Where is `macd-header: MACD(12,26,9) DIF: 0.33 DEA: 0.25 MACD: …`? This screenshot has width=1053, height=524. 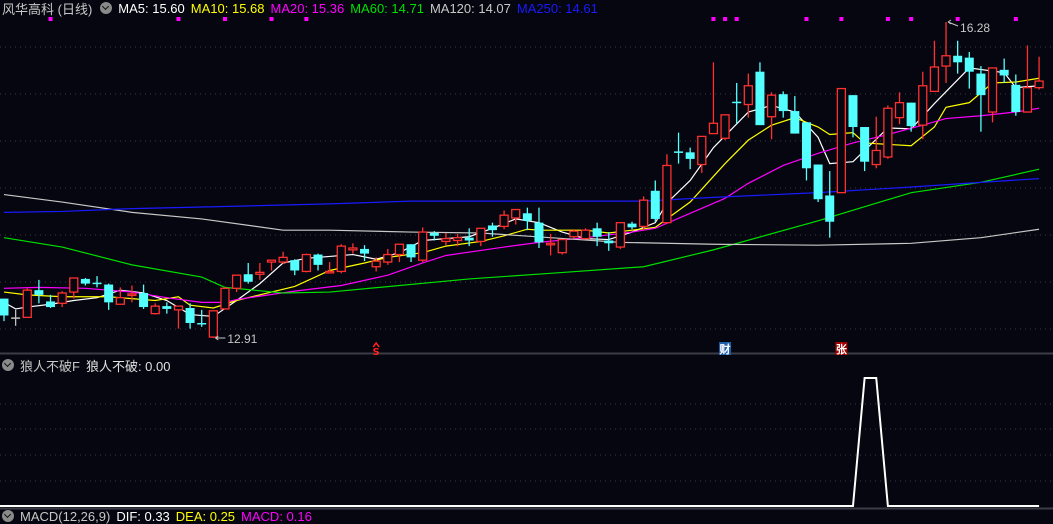
macd-header: MACD(12,26,9) DIF: 0.33 DEA: 0.25 MACD: … is located at coordinates (159, 516).